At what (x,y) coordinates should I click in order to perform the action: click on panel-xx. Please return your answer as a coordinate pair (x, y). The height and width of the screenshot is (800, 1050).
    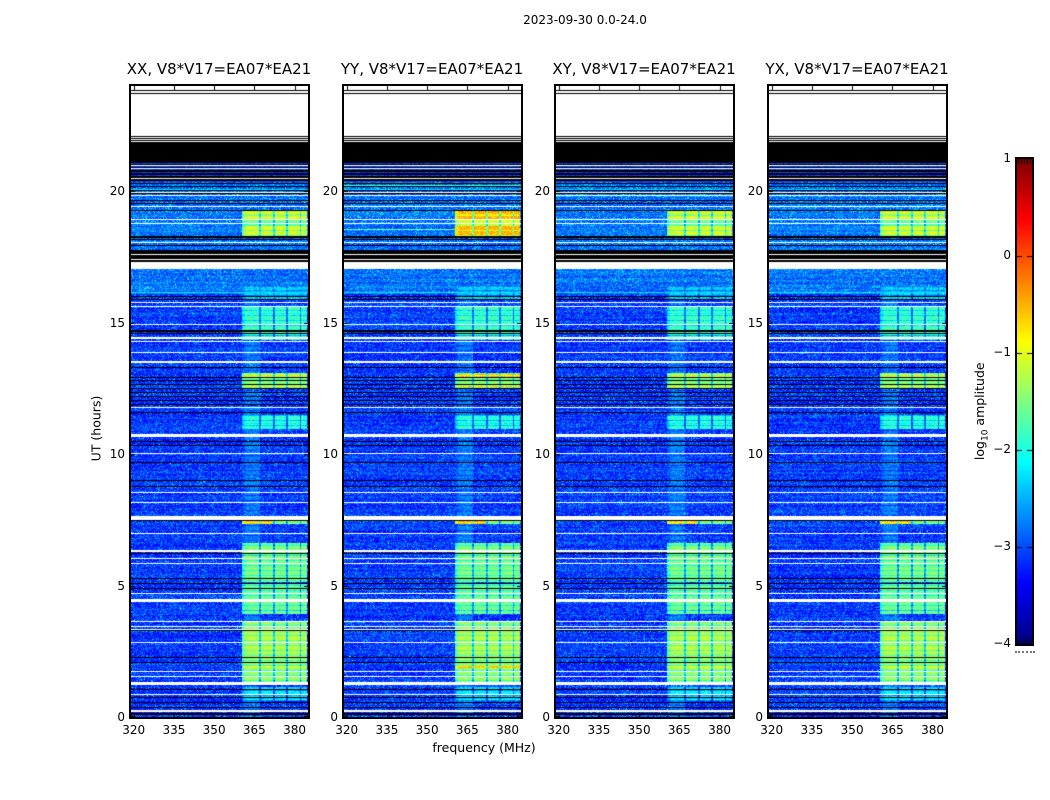
    Looking at the image, I should click on (219, 401).